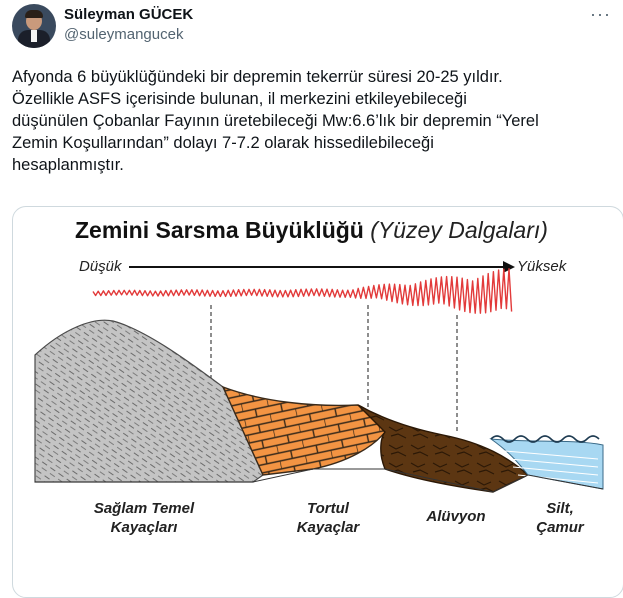 Image resolution: width=623 pixels, height=598 pixels. I want to click on ground-baseline, so click(319, 480).